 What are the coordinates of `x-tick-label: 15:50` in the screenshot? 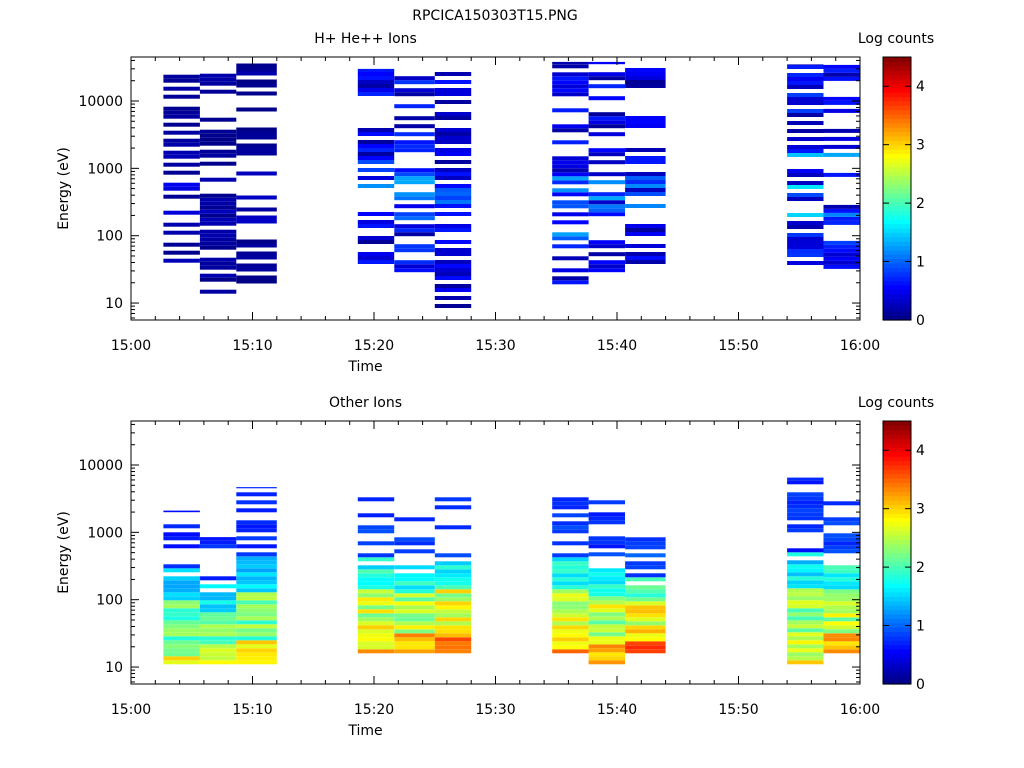 It's located at (738, 346).